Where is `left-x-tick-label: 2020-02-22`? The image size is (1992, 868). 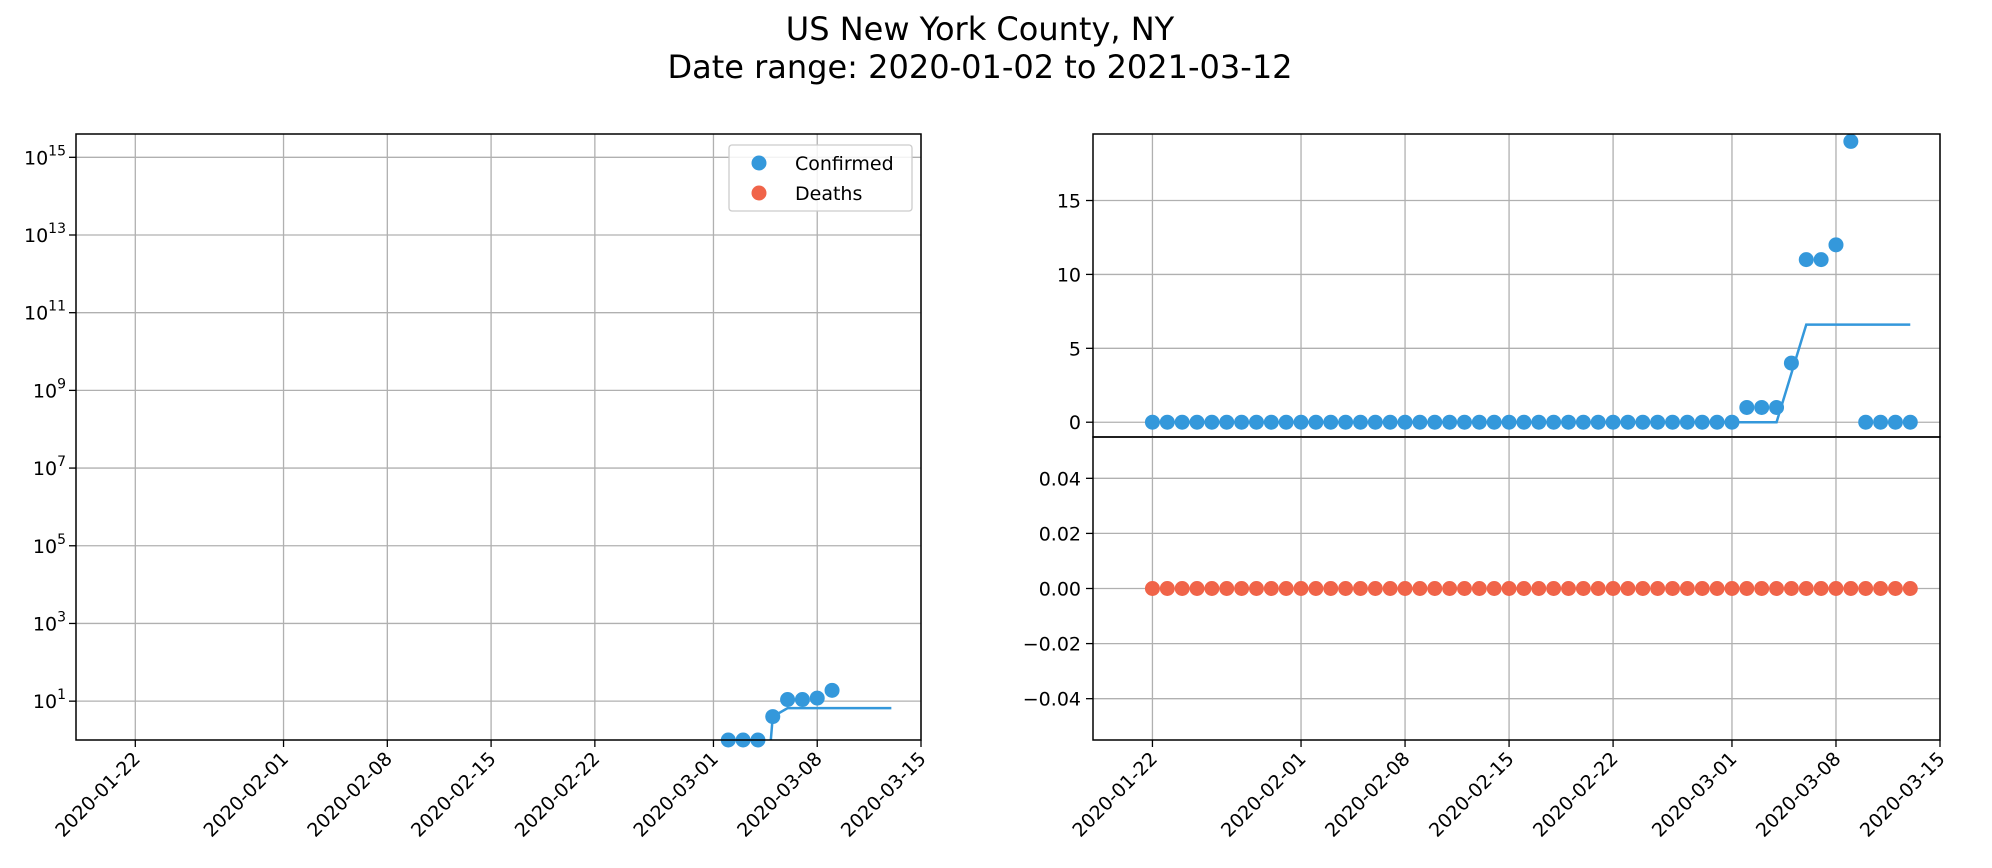 left-x-tick-label: 2020-02-22 is located at coordinates (558, 795).